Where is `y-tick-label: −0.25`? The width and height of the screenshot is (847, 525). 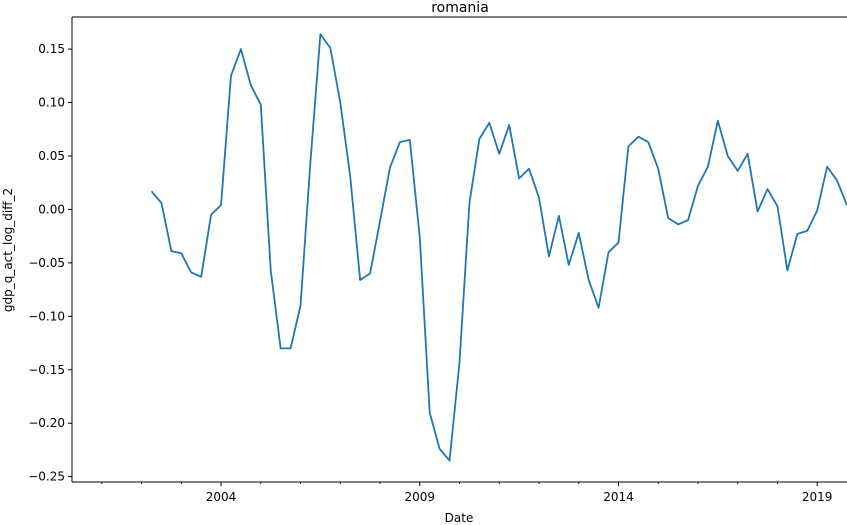
y-tick-label: −0.25 is located at coordinates (46, 477).